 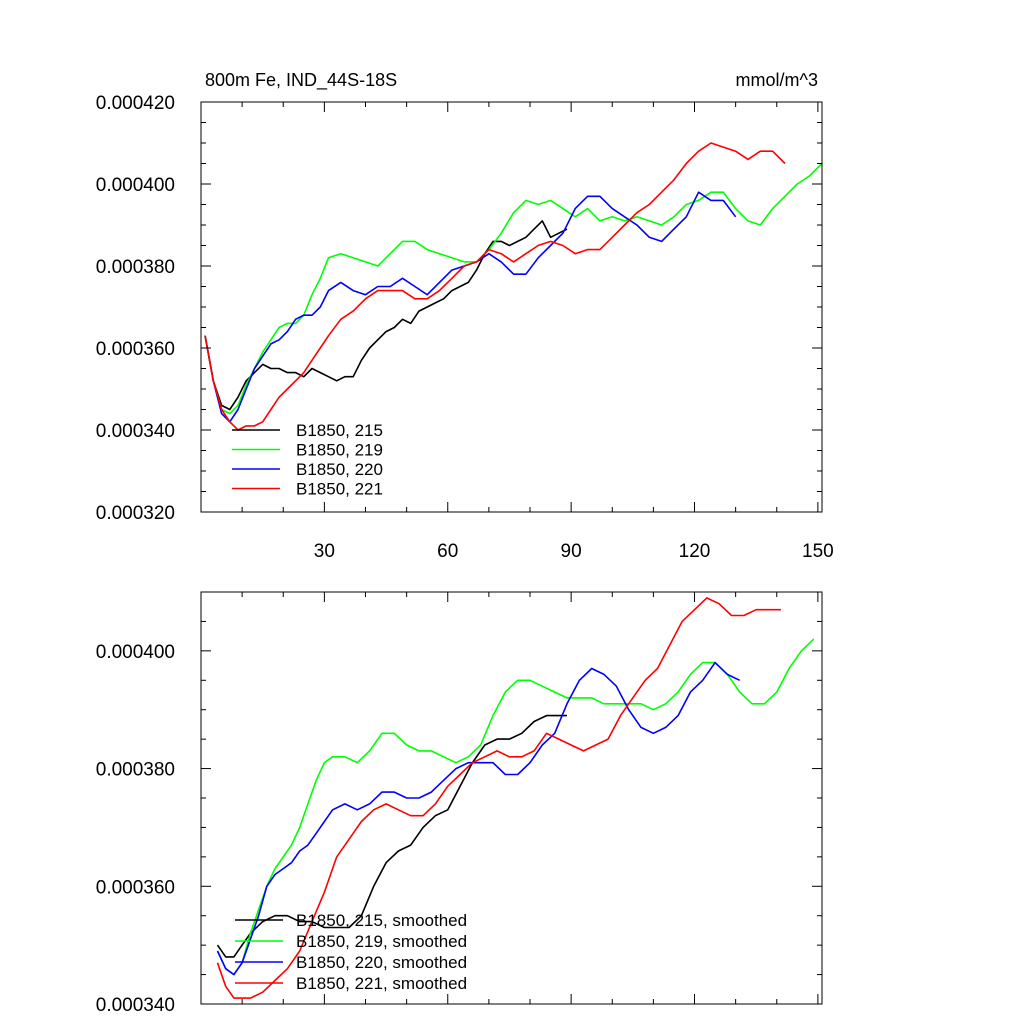 What do you see at coordinates (447, 551) in the screenshot?
I see `x-tick-label: 60` at bounding box center [447, 551].